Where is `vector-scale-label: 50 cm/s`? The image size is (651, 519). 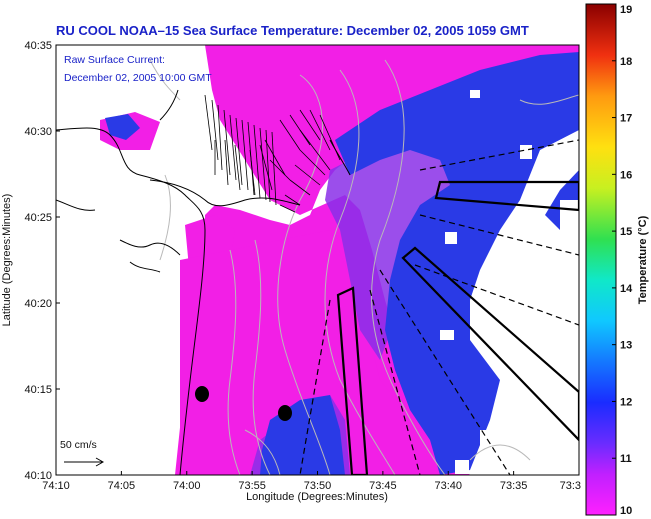 vector-scale-label: 50 cm/s is located at coordinates (78, 445).